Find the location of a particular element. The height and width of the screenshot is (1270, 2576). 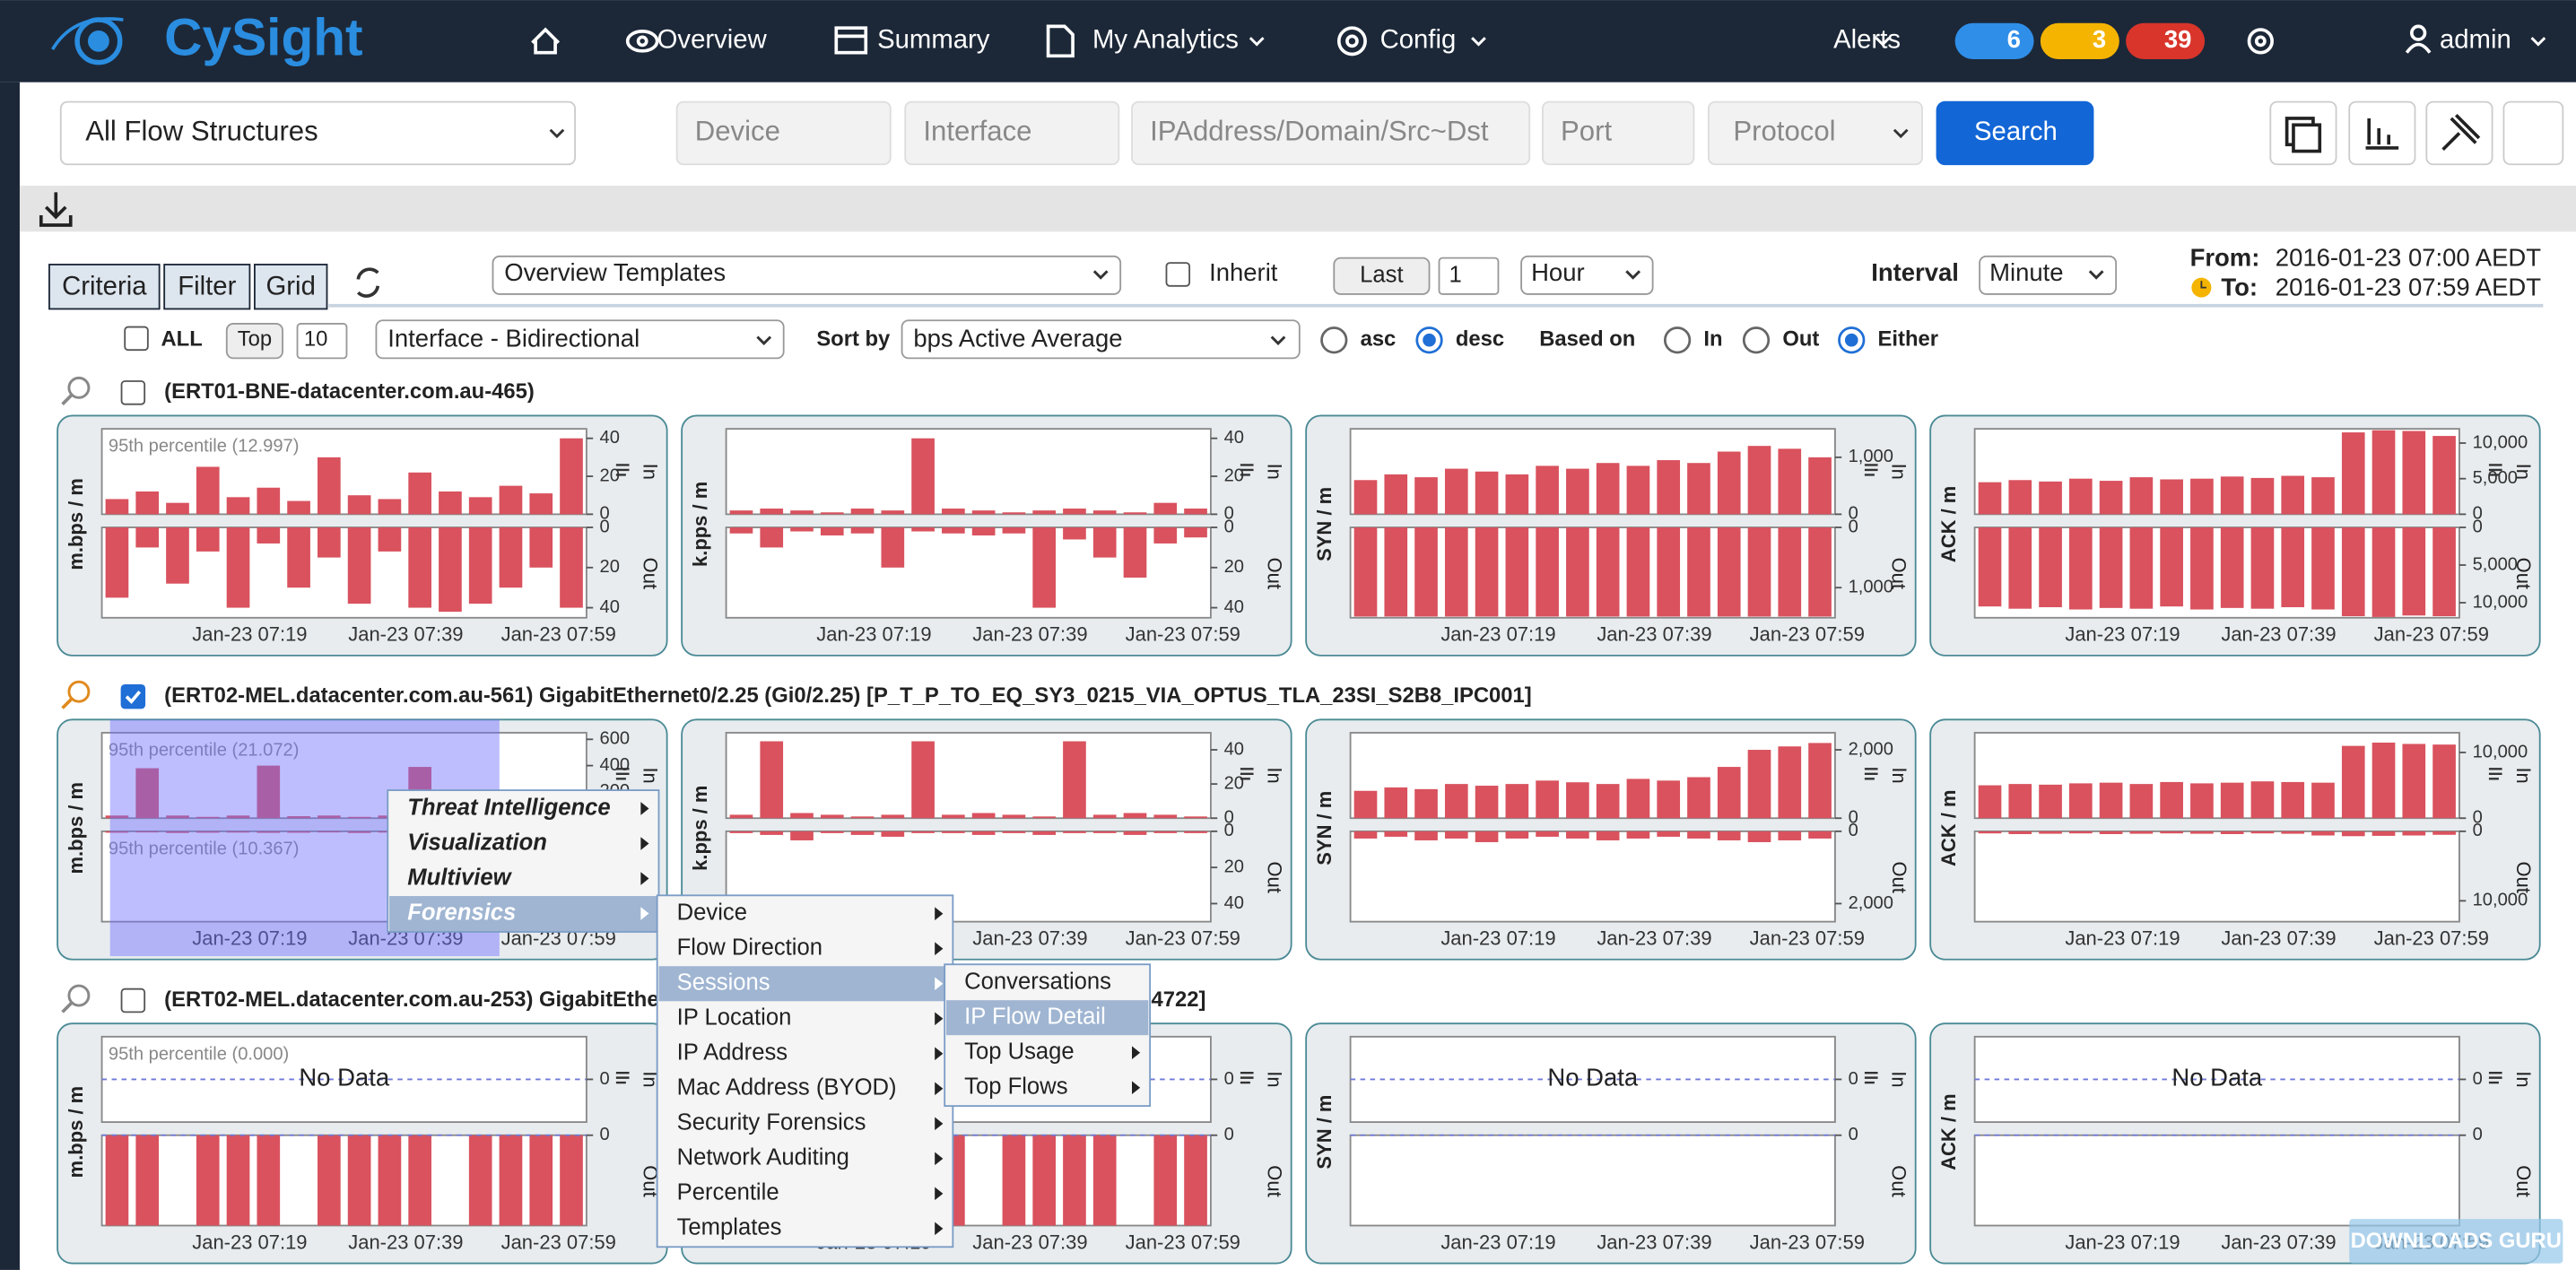

refresh-icon is located at coordinates (368, 282).